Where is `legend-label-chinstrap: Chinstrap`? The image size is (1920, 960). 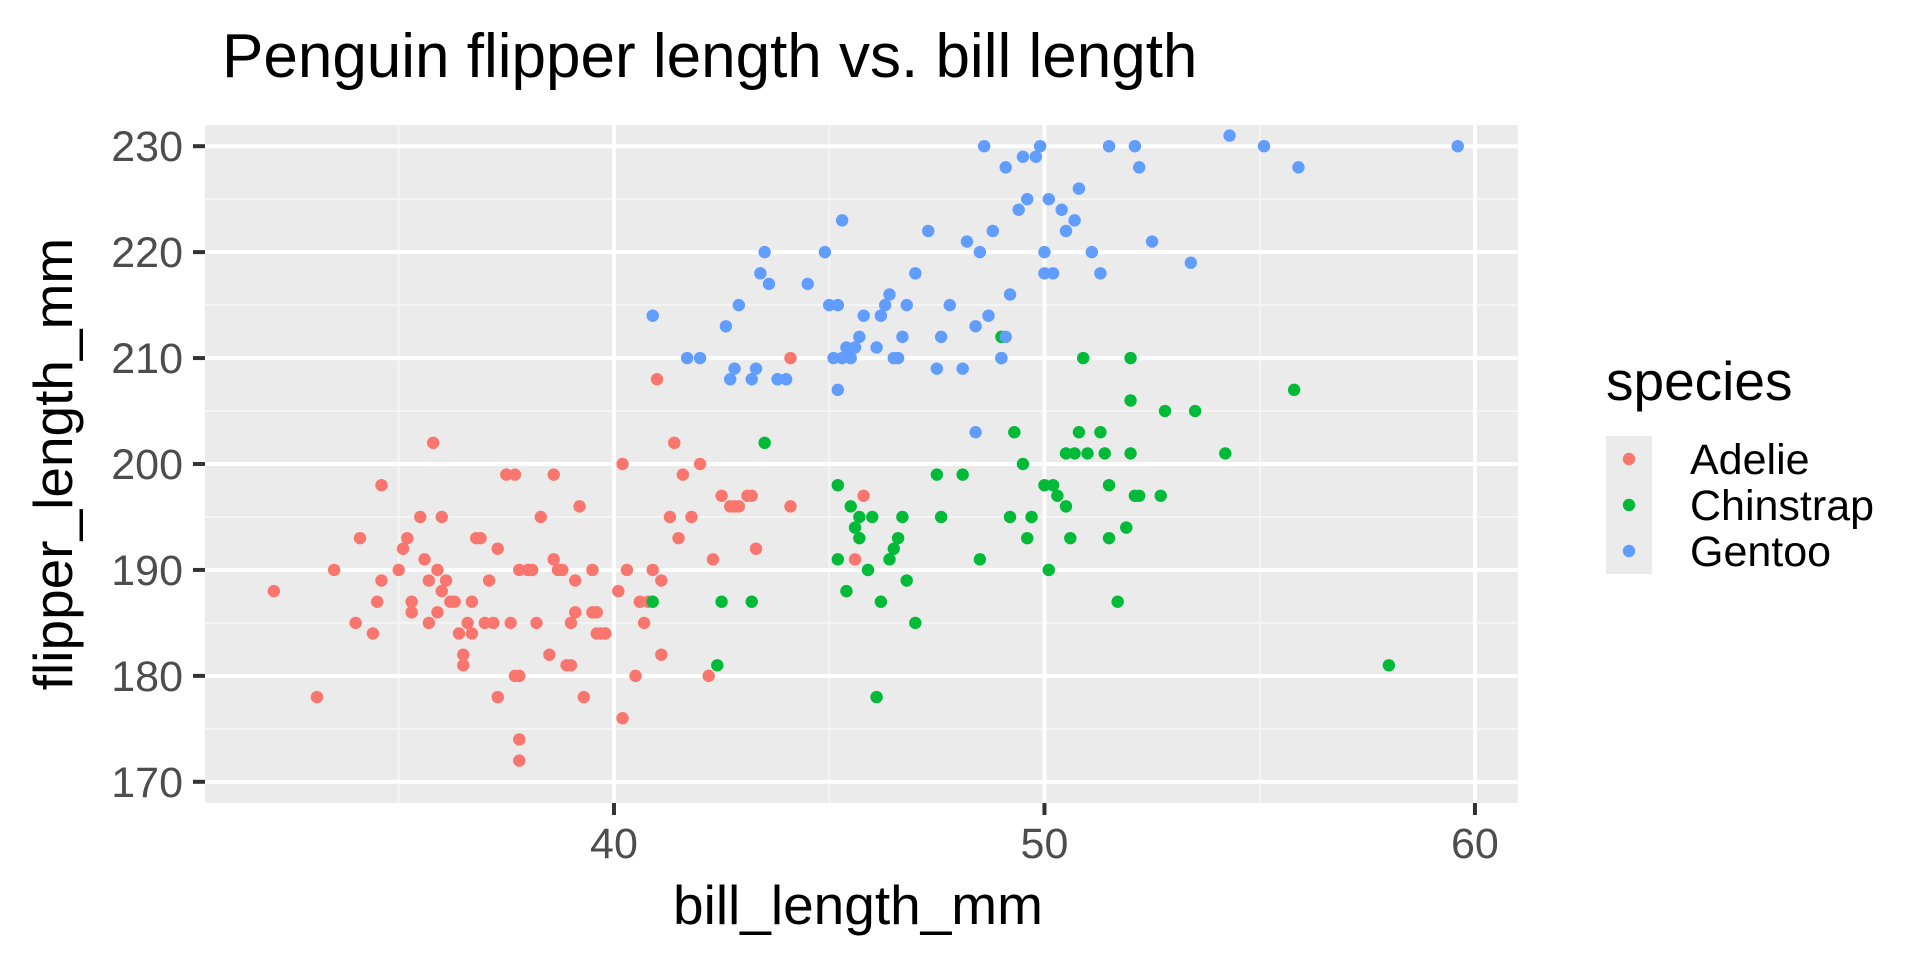
legend-label-chinstrap: Chinstrap is located at coordinates (1782, 506).